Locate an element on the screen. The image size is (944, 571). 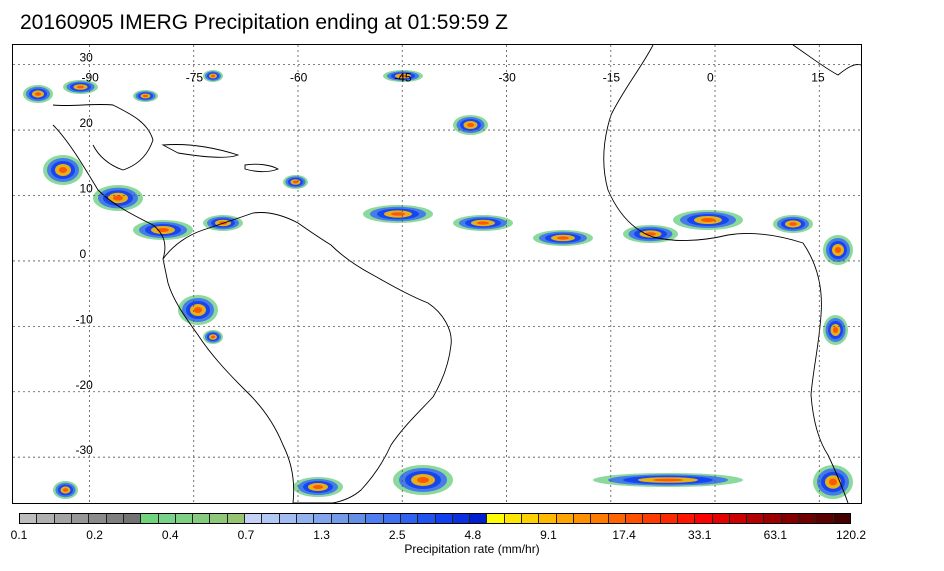
lon-label: -45 is located at coordinates (403, 78).